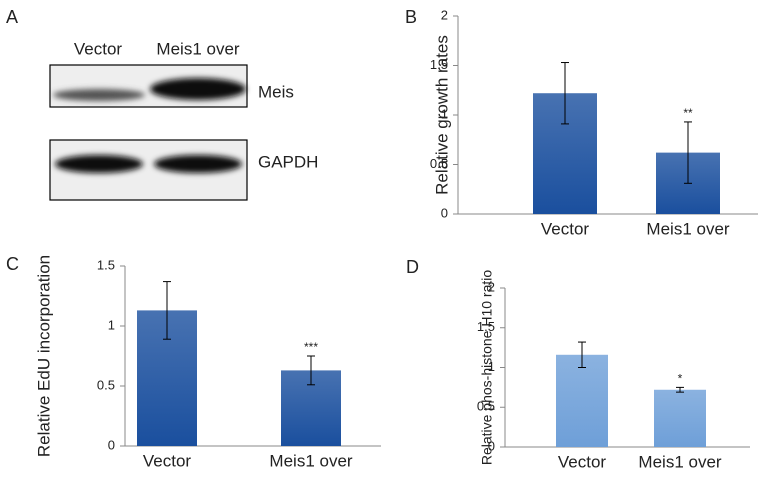  I want to click on panel-label: D, so click(412, 267).